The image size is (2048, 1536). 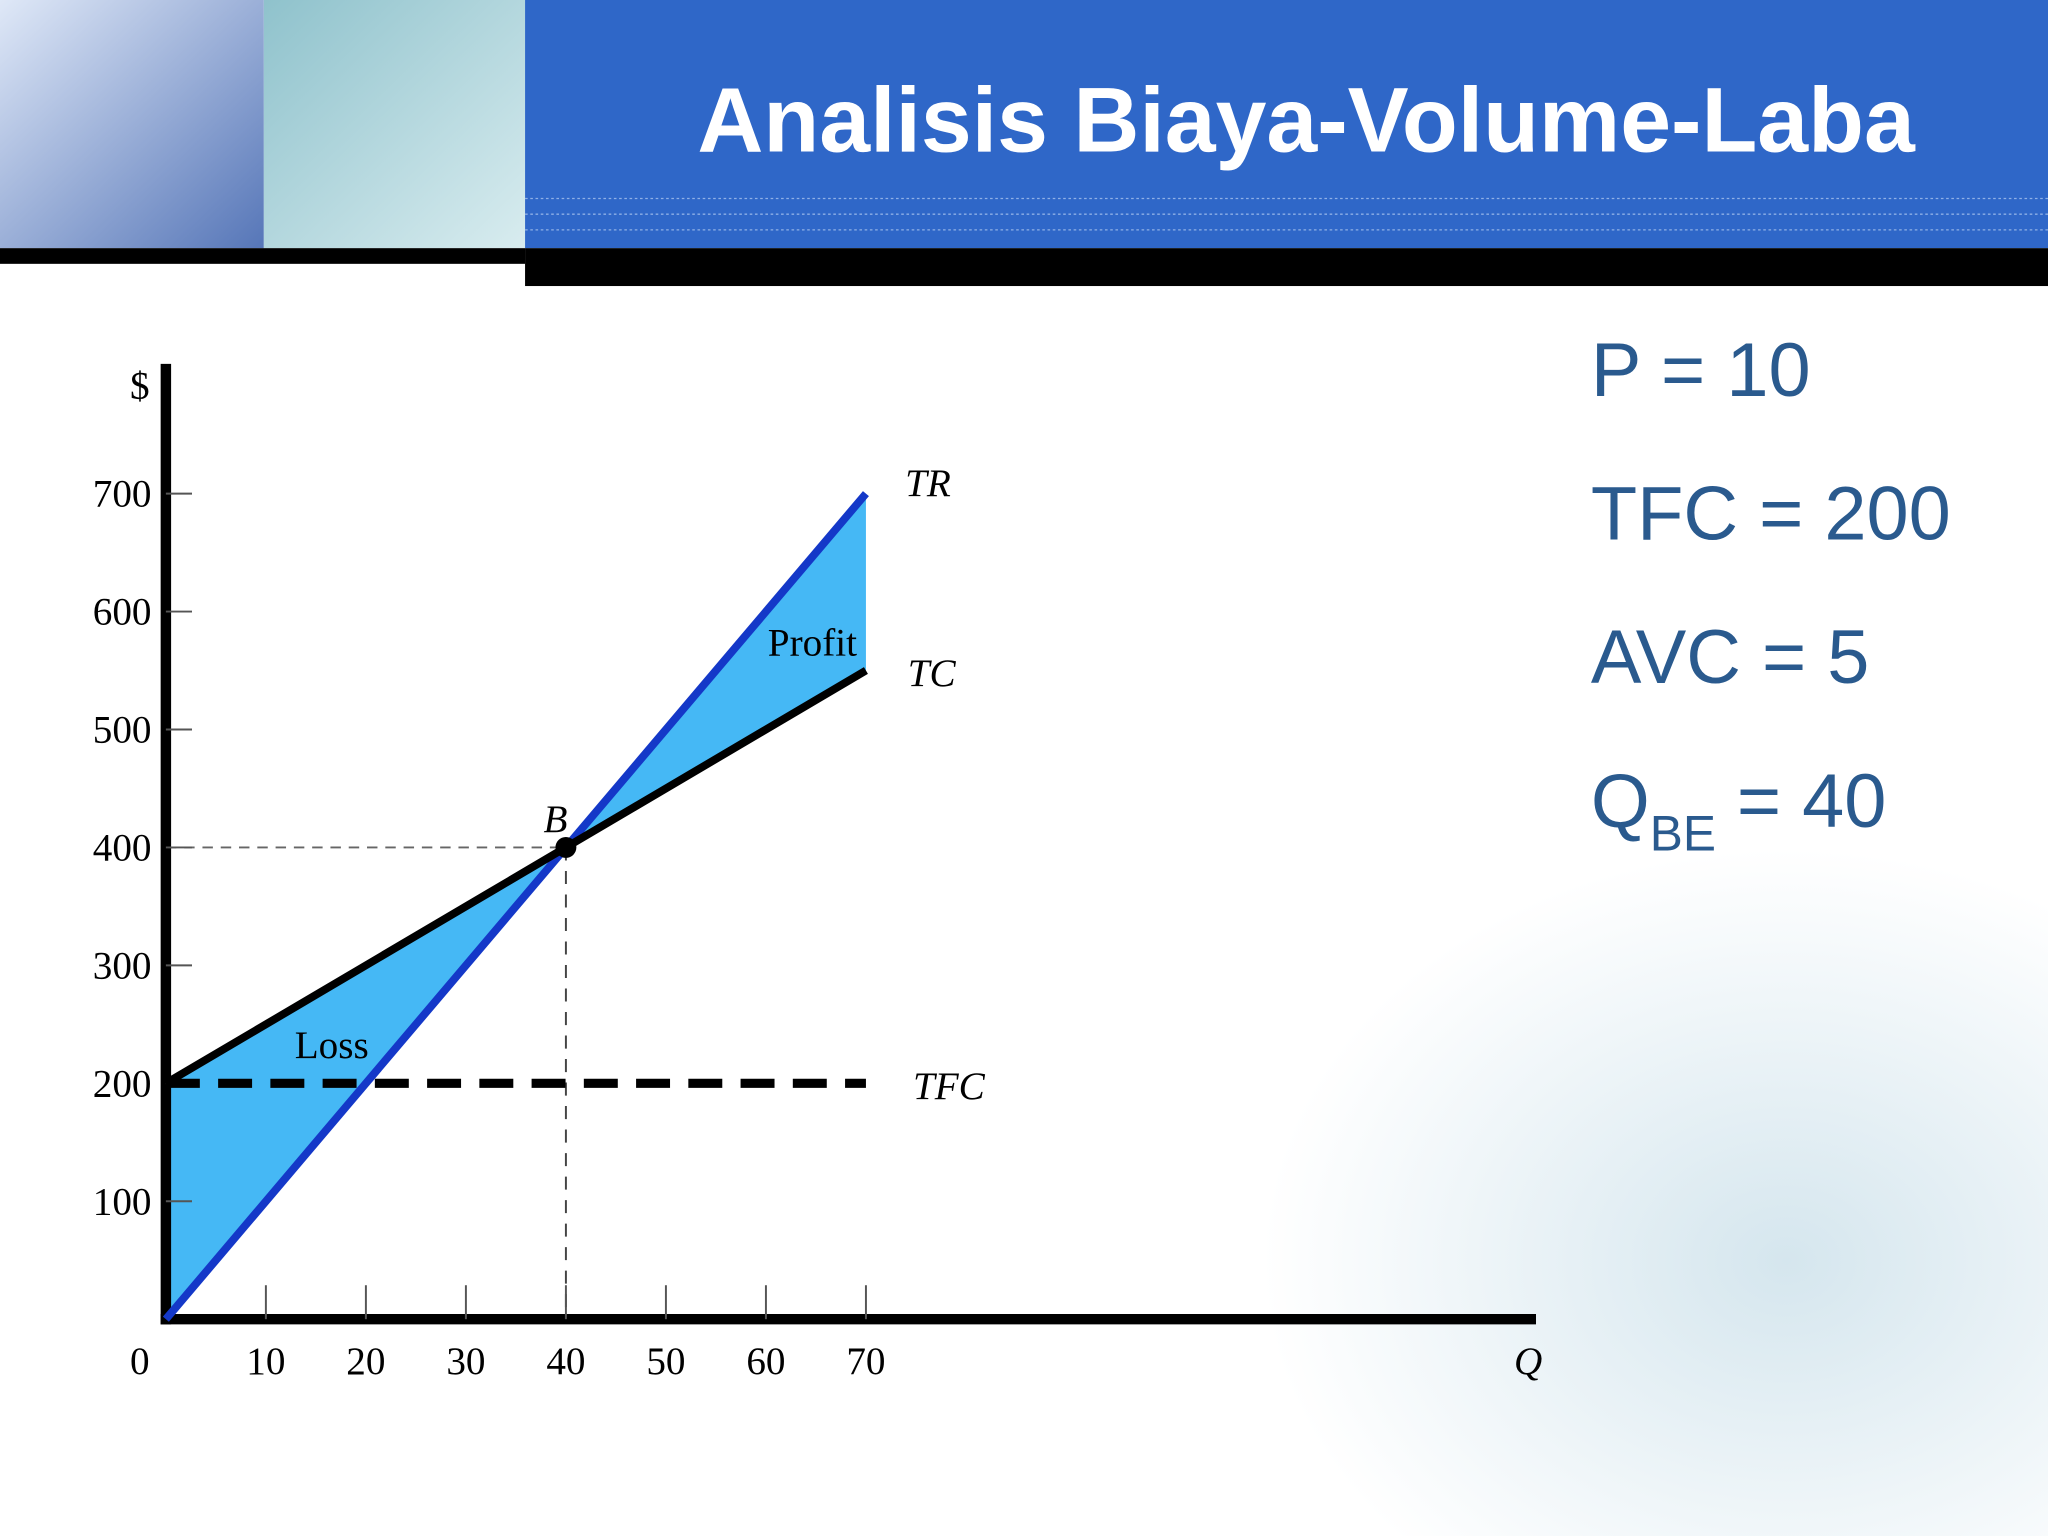 I want to click on y-tick-label: 600, so click(x=122, y=612).